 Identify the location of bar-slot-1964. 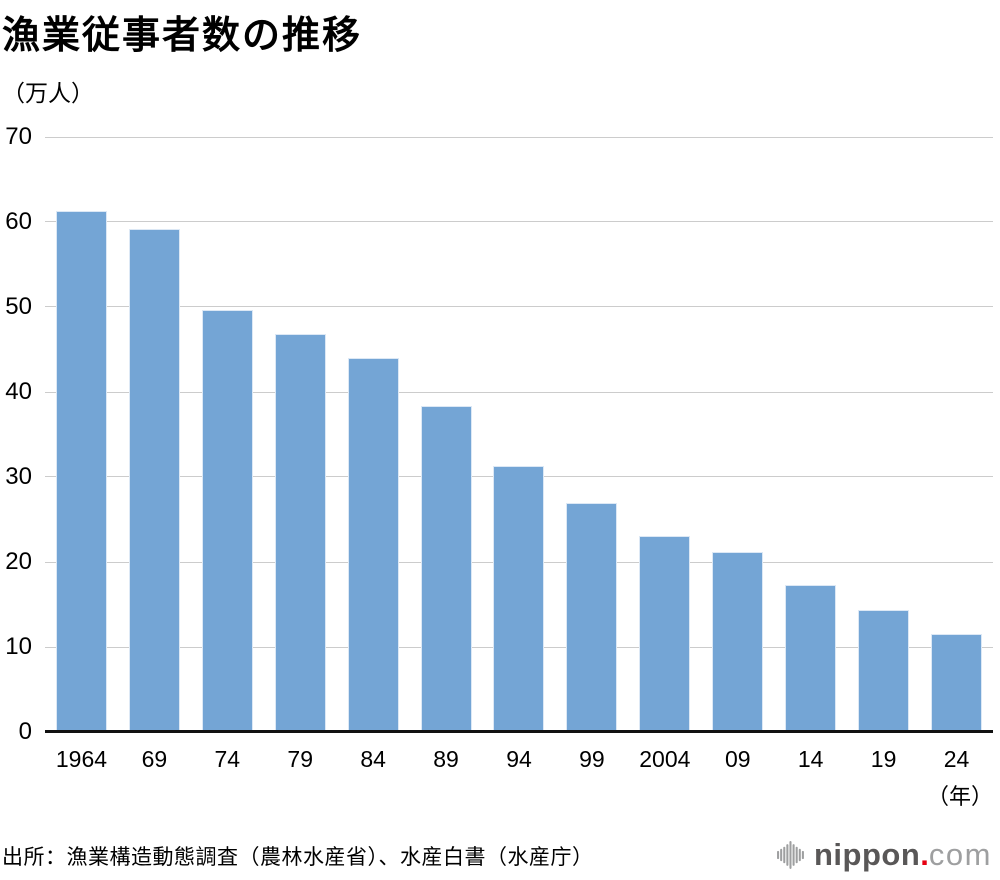
(81, 434).